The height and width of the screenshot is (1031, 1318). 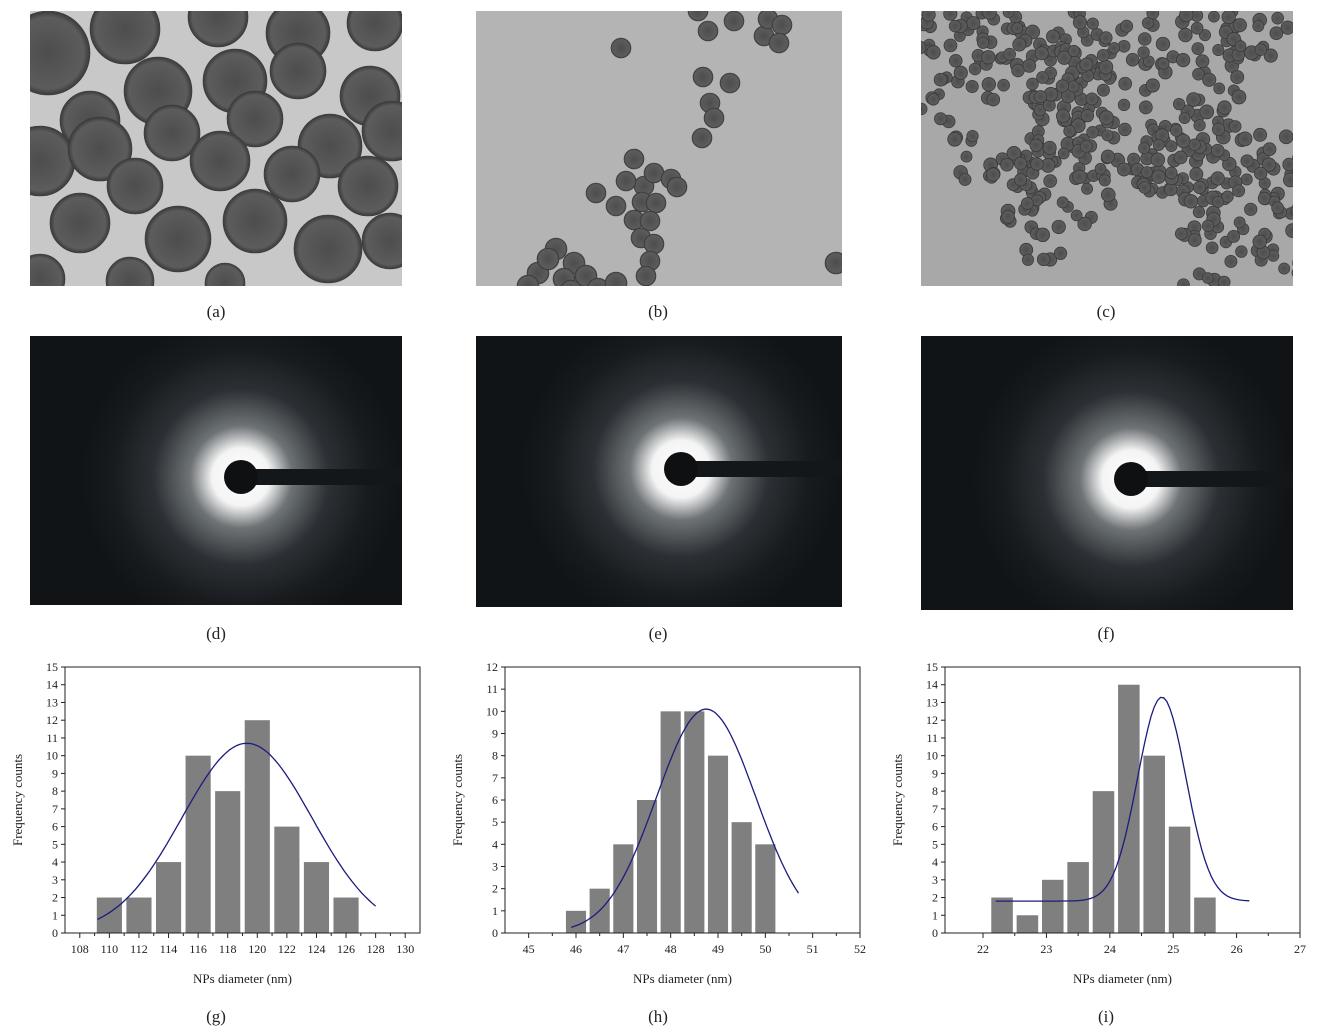 What do you see at coordinates (659, 148) in the screenshot?
I see `tem-b-svg` at bounding box center [659, 148].